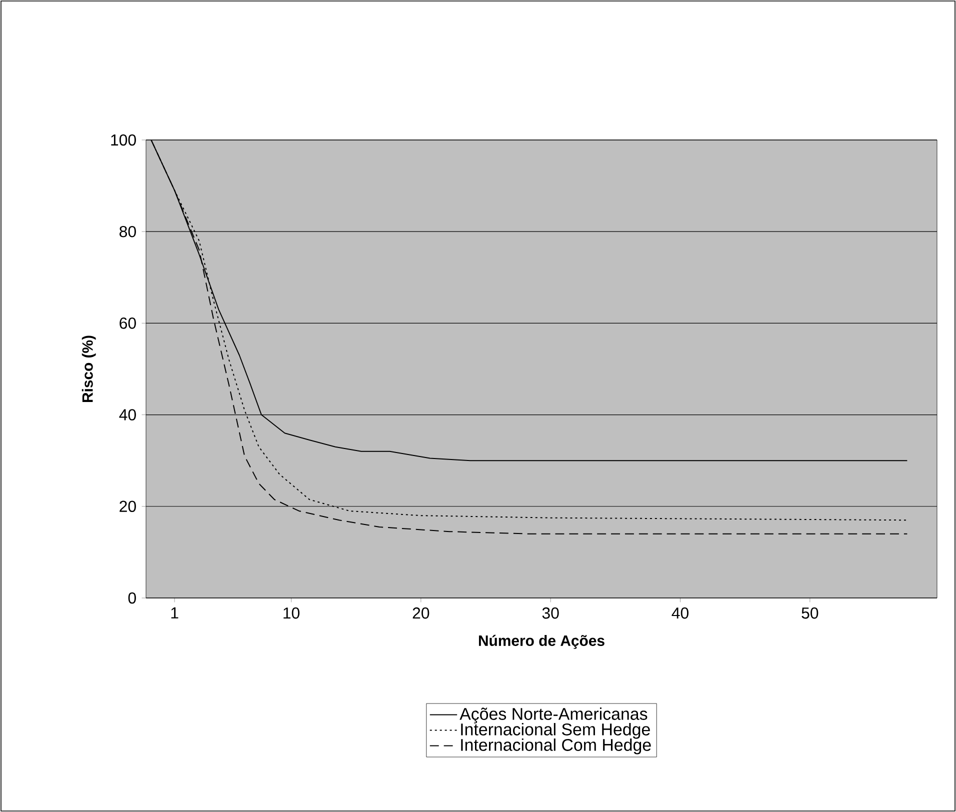 The width and height of the screenshot is (956, 812). What do you see at coordinates (680, 613) in the screenshot?
I see `x-tick-label: 40` at bounding box center [680, 613].